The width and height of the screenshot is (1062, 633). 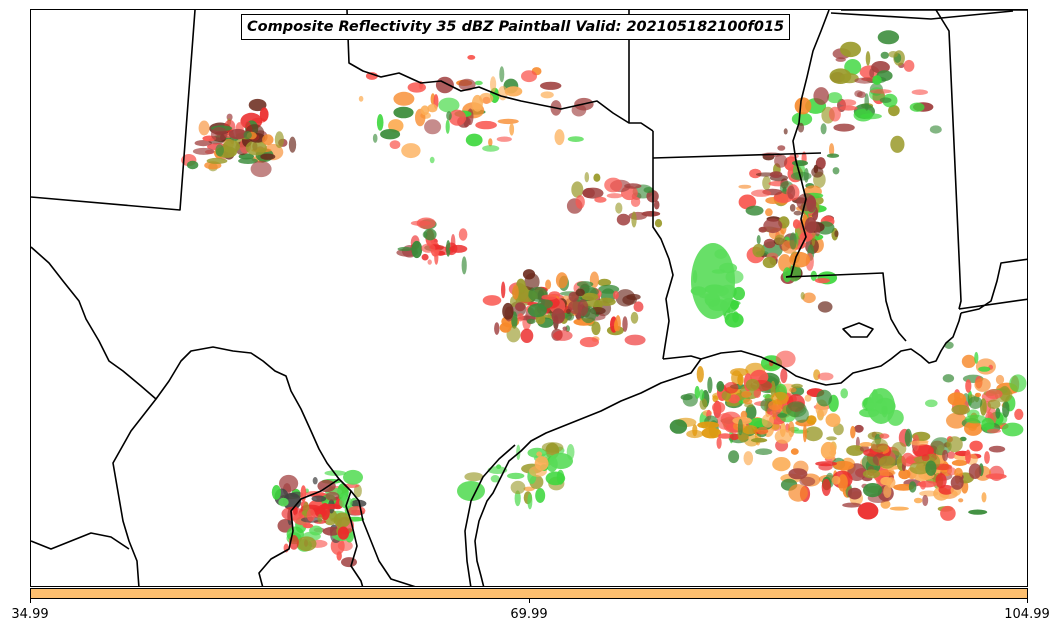 I want to click on barrier-island-padre, so click(x=490, y=515).